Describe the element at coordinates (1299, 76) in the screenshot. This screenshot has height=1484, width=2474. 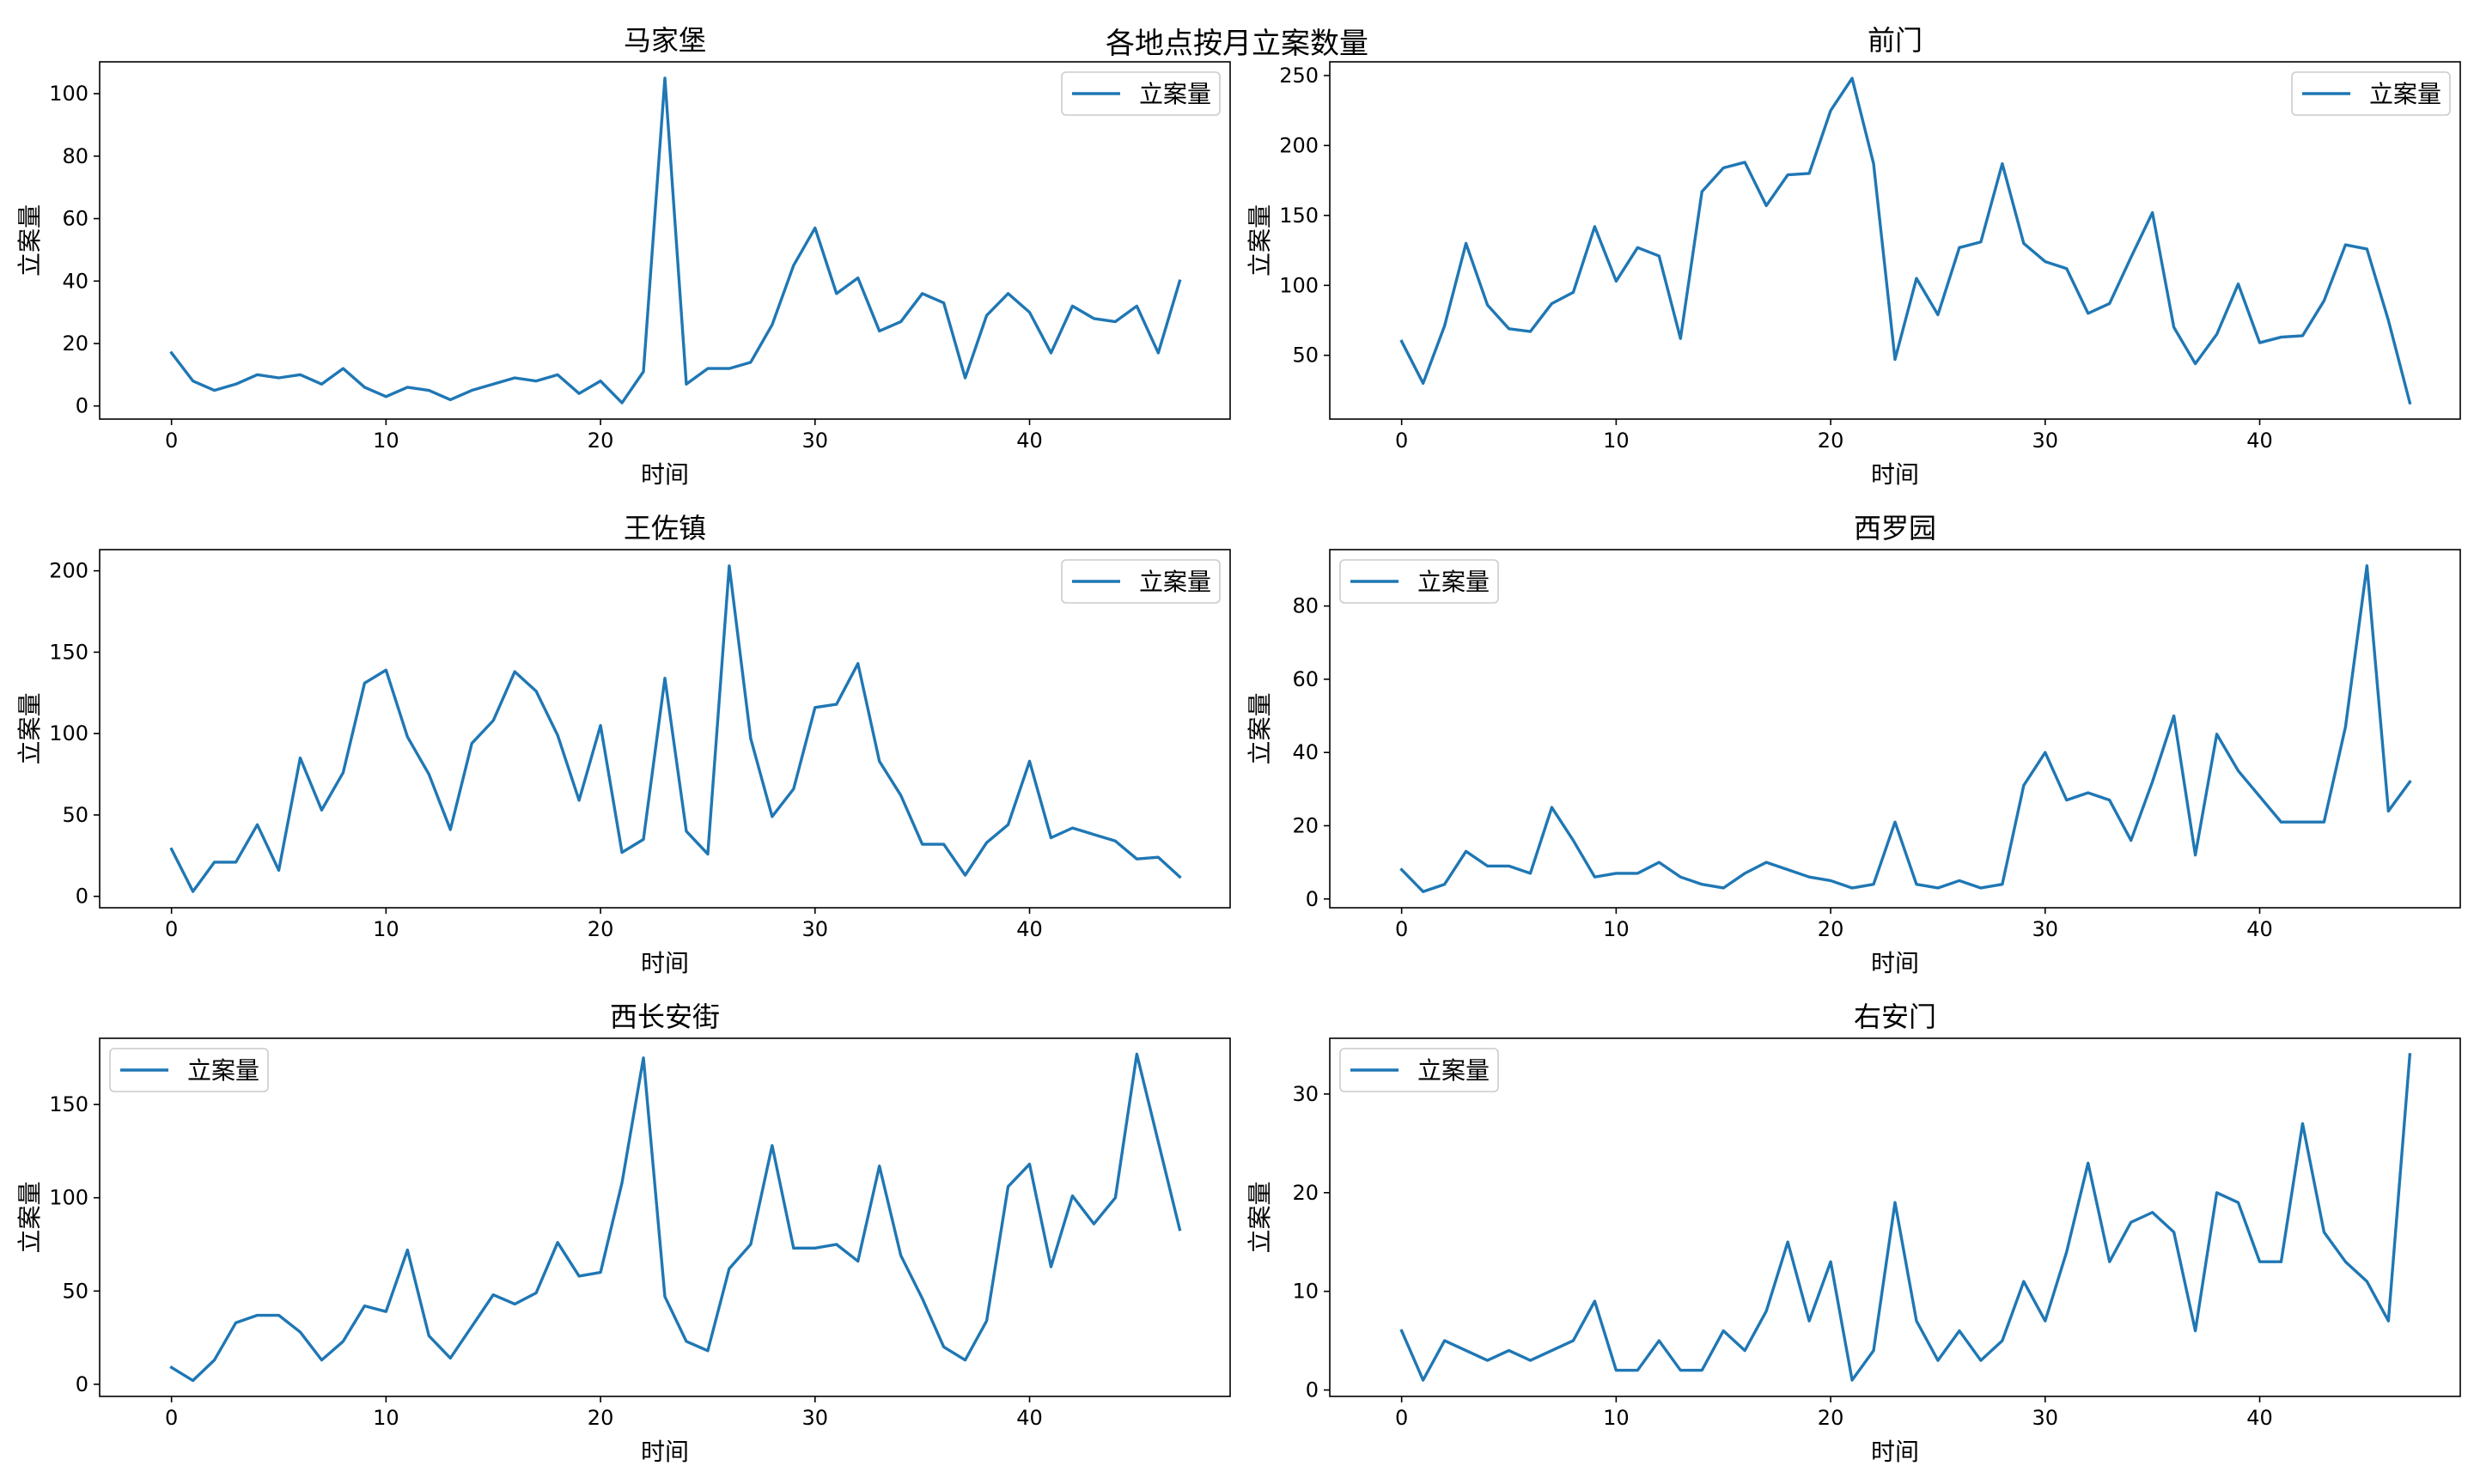
I see `y-tick-label: 250` at that location.